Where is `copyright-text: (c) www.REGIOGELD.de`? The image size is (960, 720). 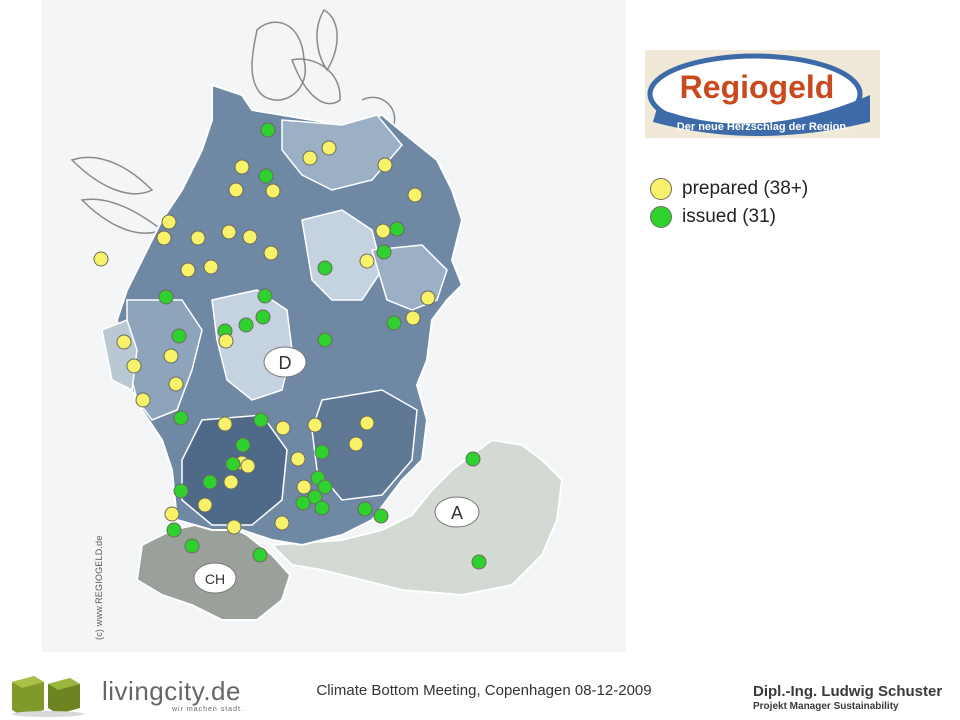
copyright-text: (c) www.REGIOGELD.de is located at coordinates (99, 587).